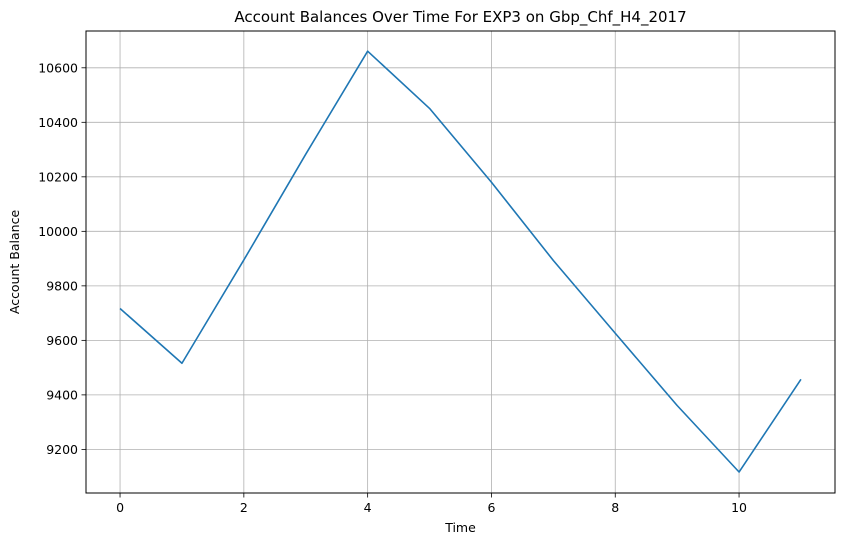  Describe the element at coordinates (58, 67) in the screenshot. I see `y-tick-label: 10600` at that location.